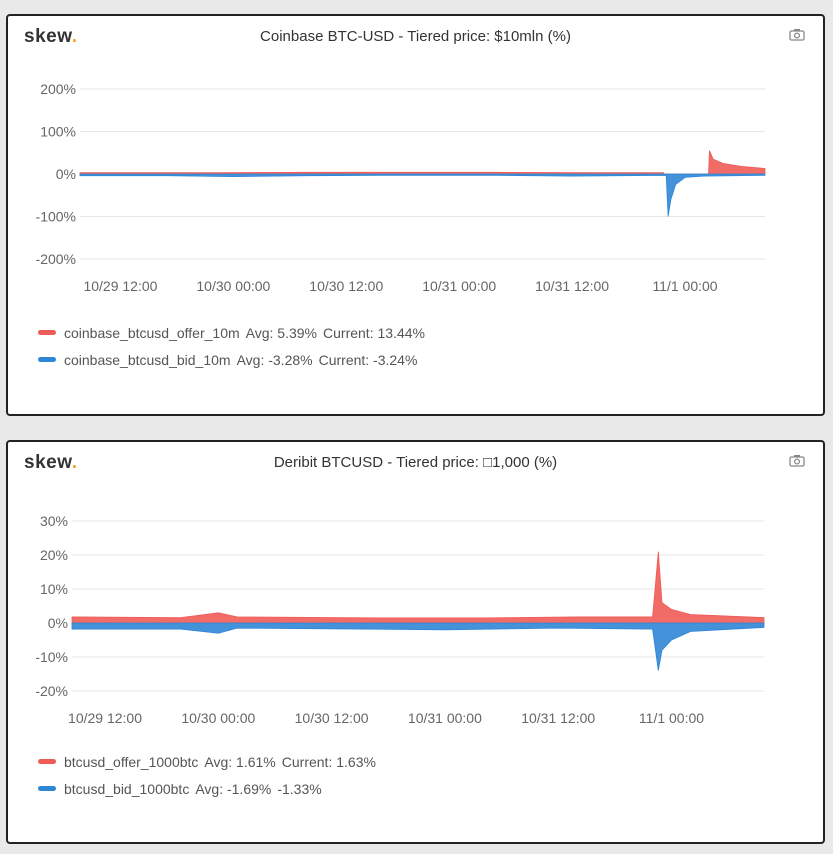  Describe the element at coordinates (58, 89) in the screenshot. I see `y-tick-label: 200%` at that location.